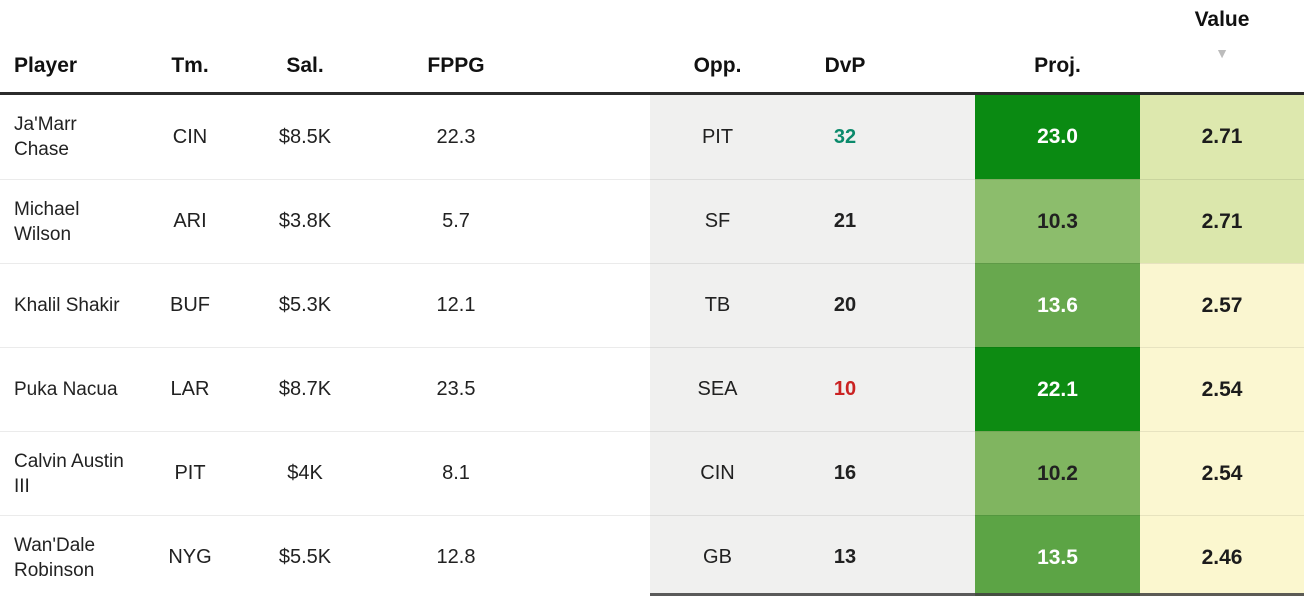  I want to click on projection-cell: 13.6, so click(1057, 305).